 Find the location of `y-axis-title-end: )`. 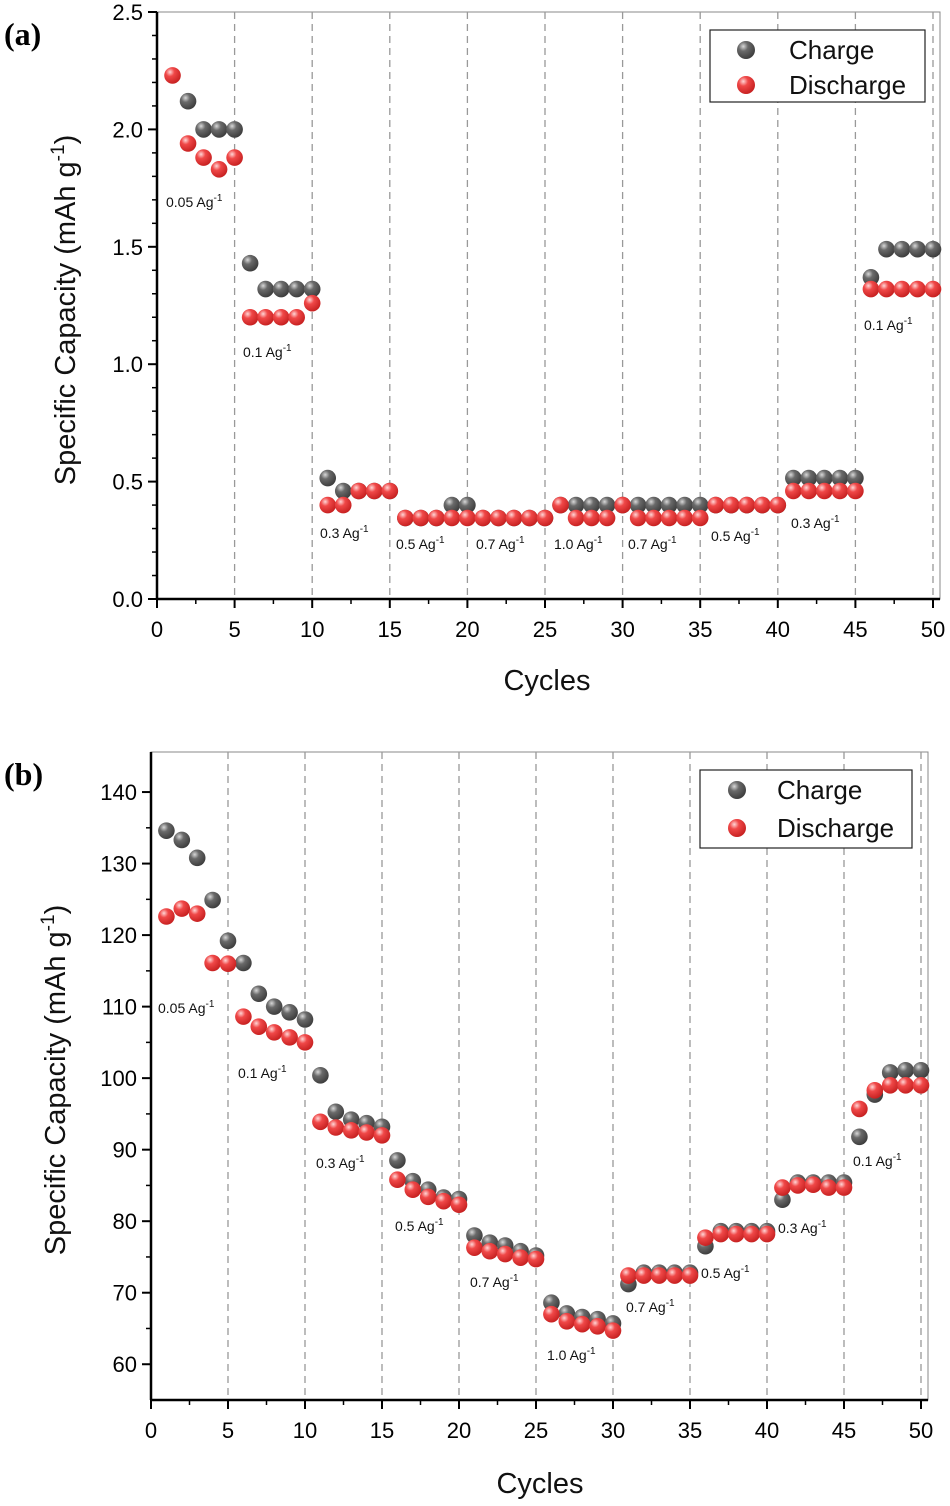

y-axis-title-end: ) is located at coordinates (56, 910).